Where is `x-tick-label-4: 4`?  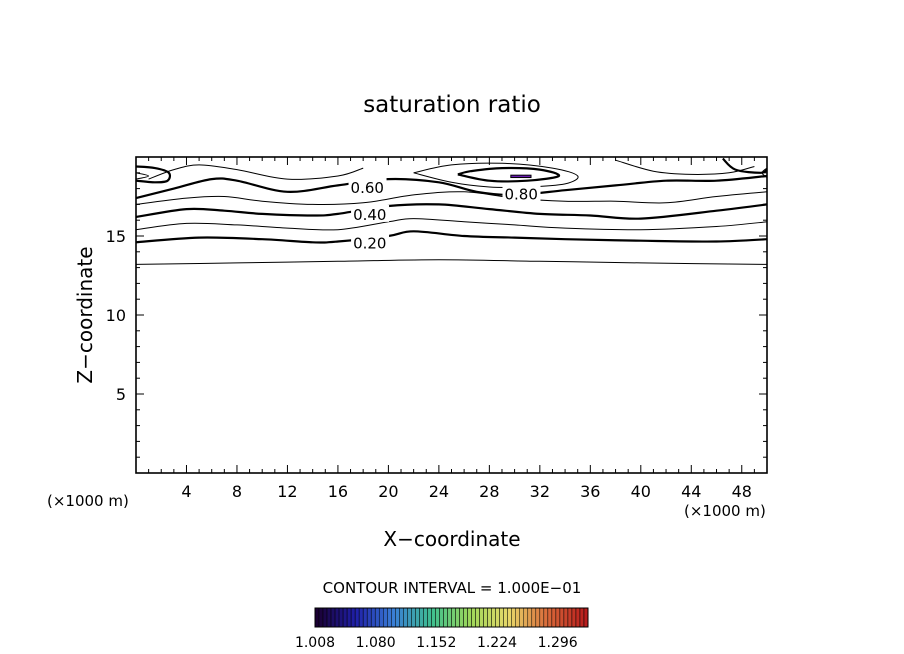
x-tick-label-4: 4 is located at coordinates (186, 491).